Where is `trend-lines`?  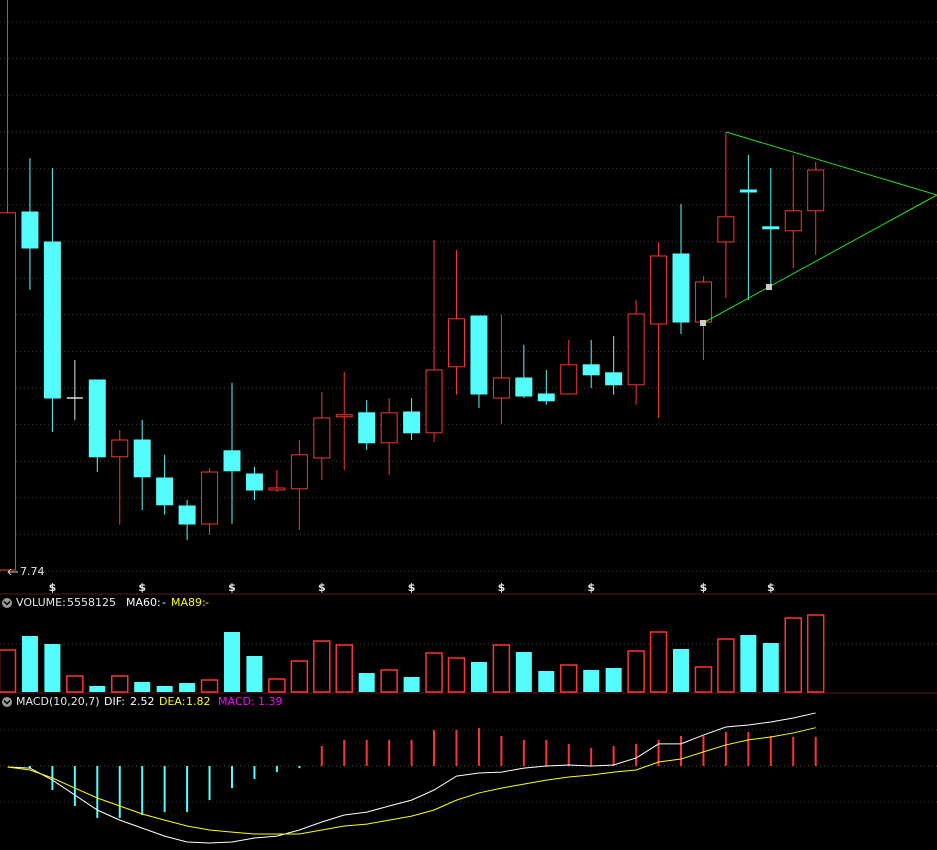
trend-lines is located at coordinates (819, 227).